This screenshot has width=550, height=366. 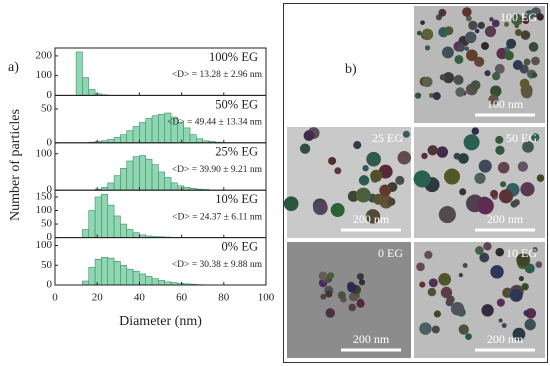 I want to click on scale-label: 200 nm, so click(x=371, y=339).